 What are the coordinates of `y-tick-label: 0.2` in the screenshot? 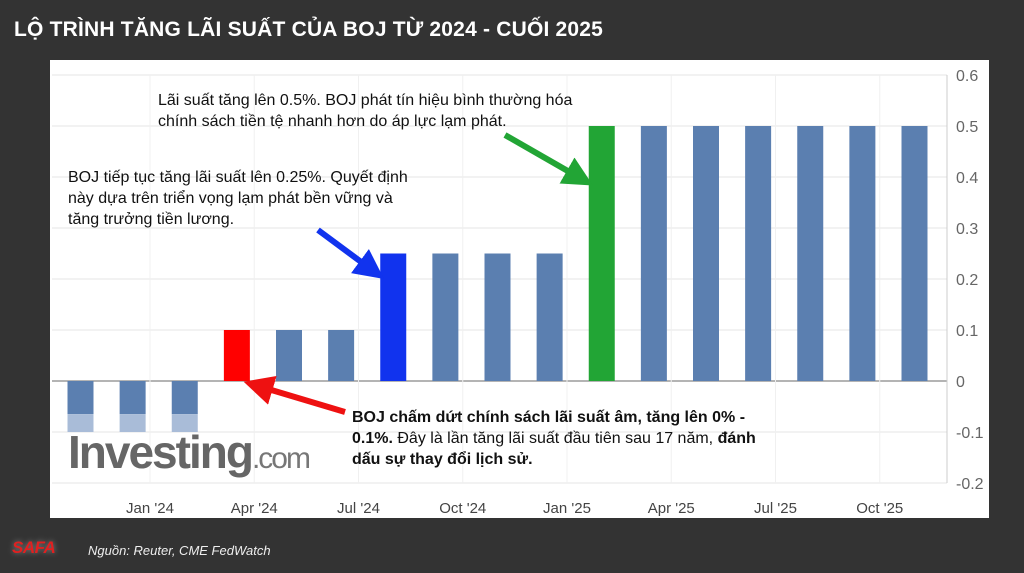 It's located at (967, 280).